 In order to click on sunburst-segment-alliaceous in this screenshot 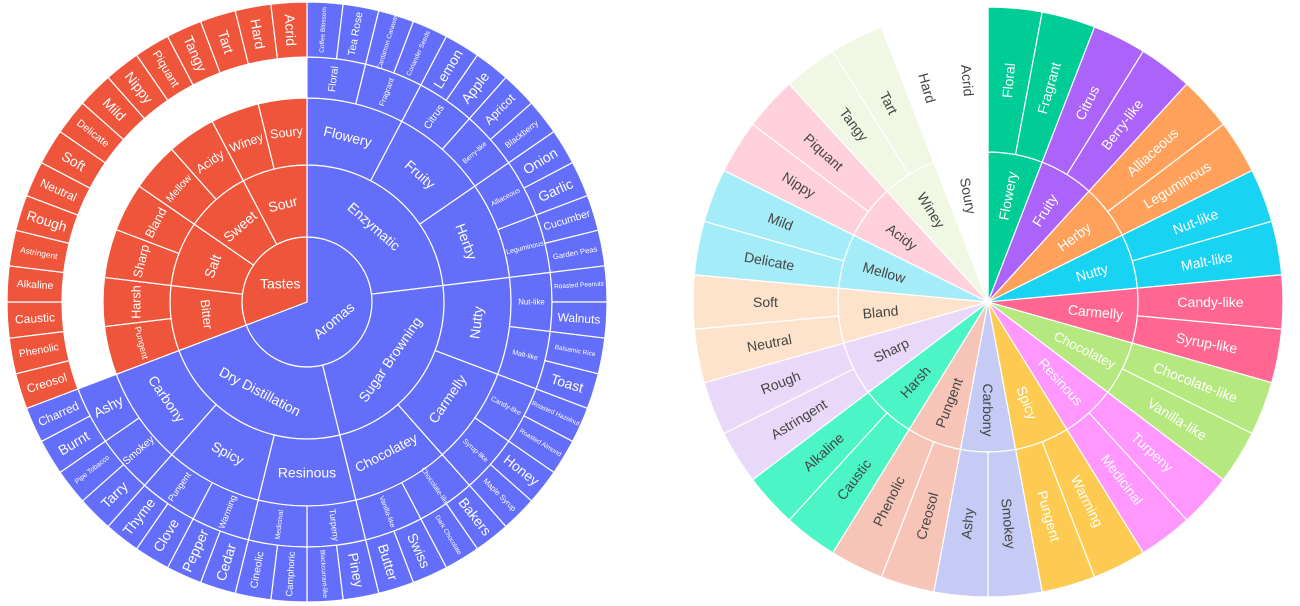, I will do `click(1156, 148)`.